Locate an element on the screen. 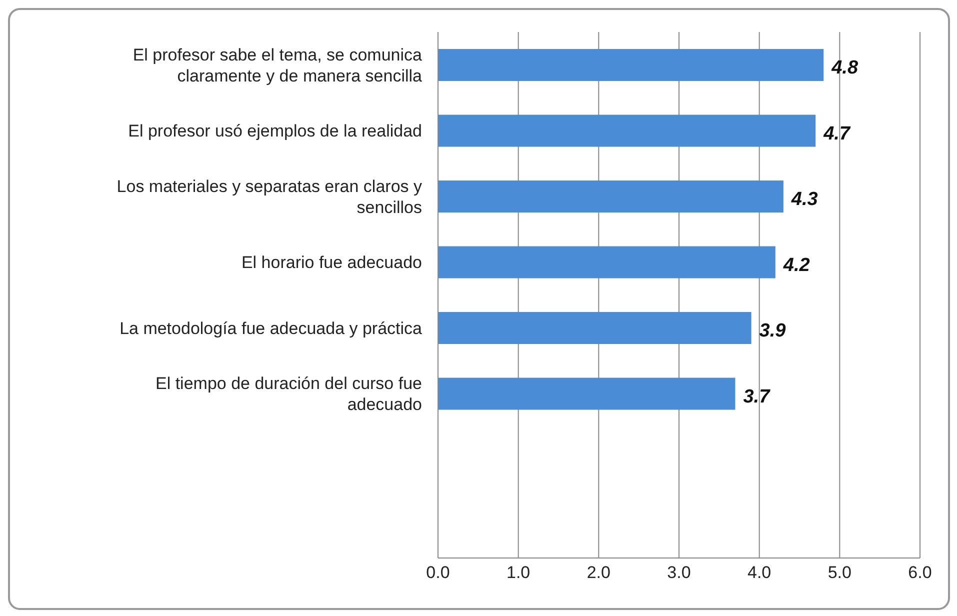 The height and width of the screenshot is (616, 957). y-tick-label: El profesor usó ejemplos de la realidad is located at coordinates (275, 130).